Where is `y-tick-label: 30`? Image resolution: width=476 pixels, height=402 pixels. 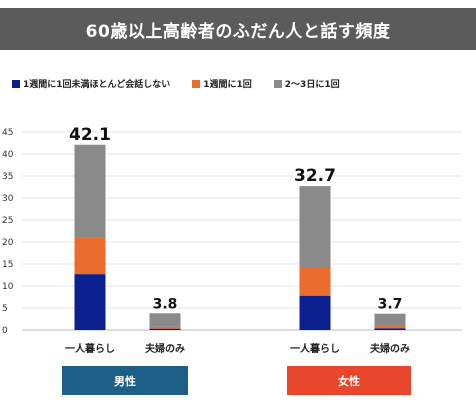 y-tick-label: 30 is located at coordinates (8, 199).